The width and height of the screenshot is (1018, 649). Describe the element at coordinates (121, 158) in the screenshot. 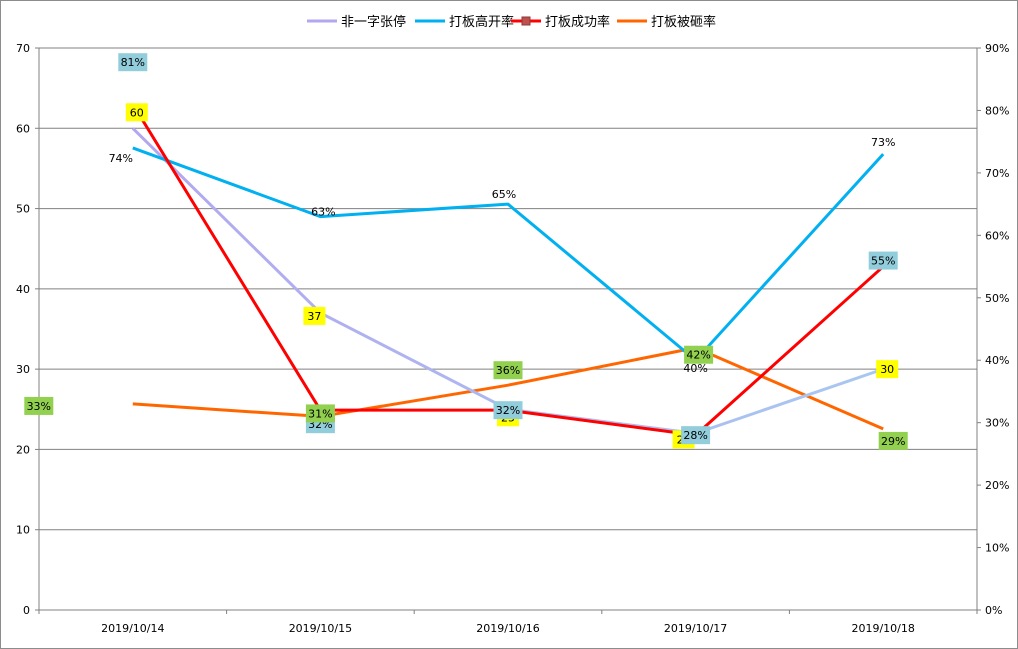

I see `data-label: 74%` at that location.